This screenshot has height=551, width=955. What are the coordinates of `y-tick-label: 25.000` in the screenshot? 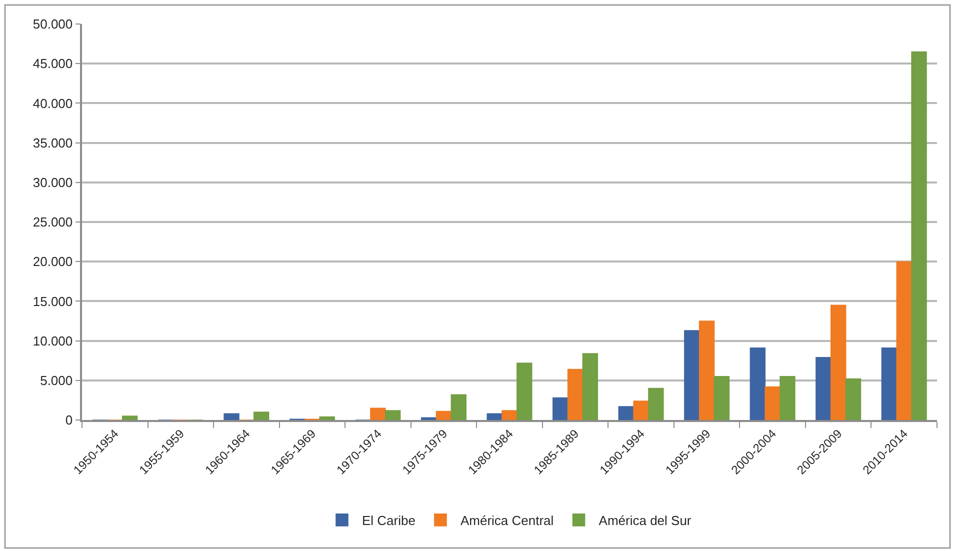 It's located at (52, 222).